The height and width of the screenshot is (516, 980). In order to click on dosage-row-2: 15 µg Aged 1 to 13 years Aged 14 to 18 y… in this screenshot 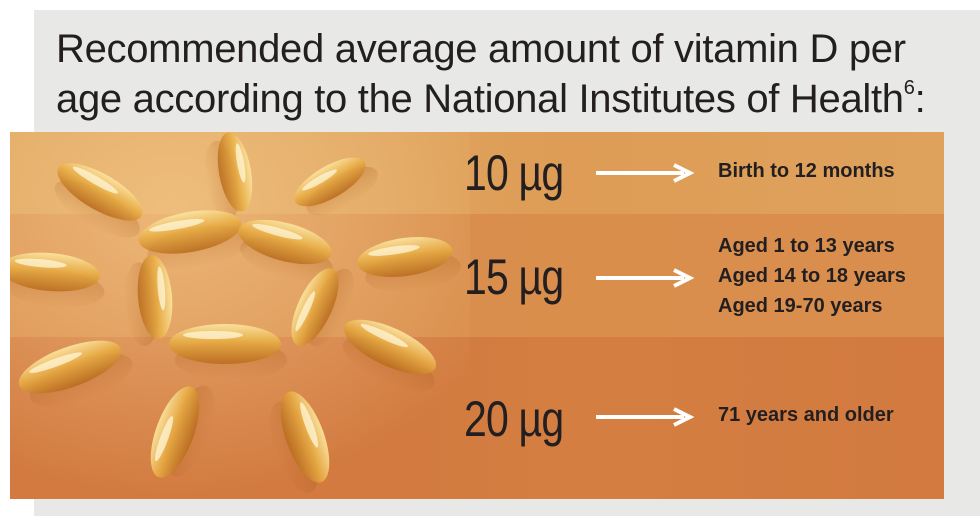, I will do `click(695, 275)`.